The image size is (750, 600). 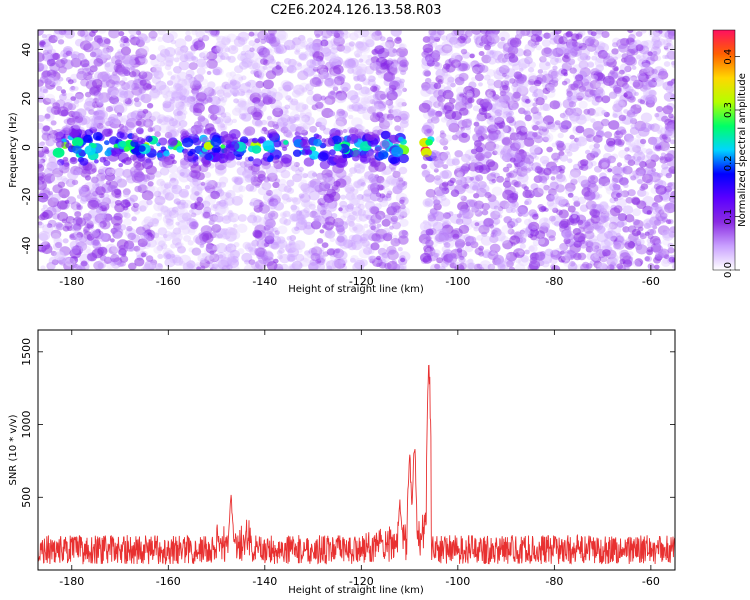 What do you see at coordinates (264, 581) in the screenshot?
I see `snr-x-tick-label: -140` at bounding box center [264, 581].